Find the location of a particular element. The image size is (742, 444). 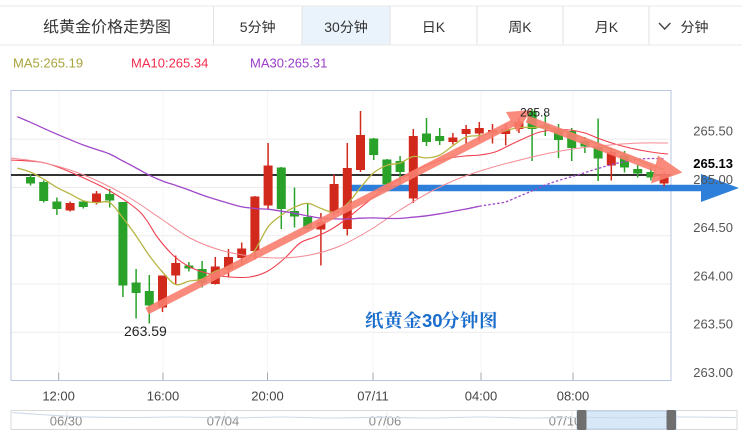

svg-text: 263.50 is located at coordinates (713, 324).